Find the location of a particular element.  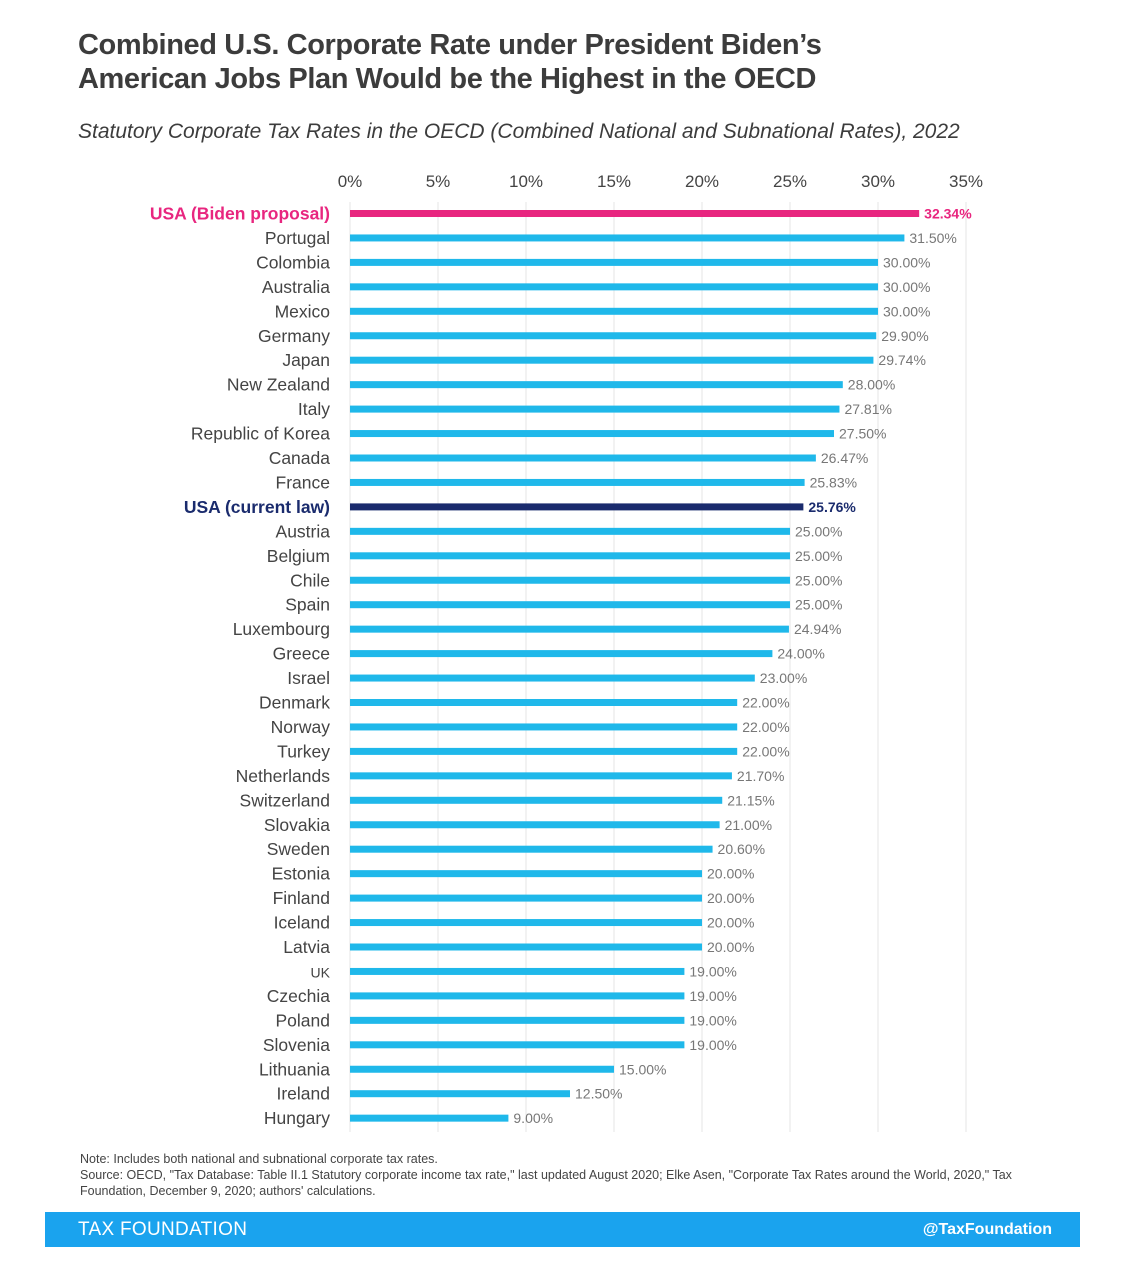

category-label: Germany is located at coordinates (294, 336).